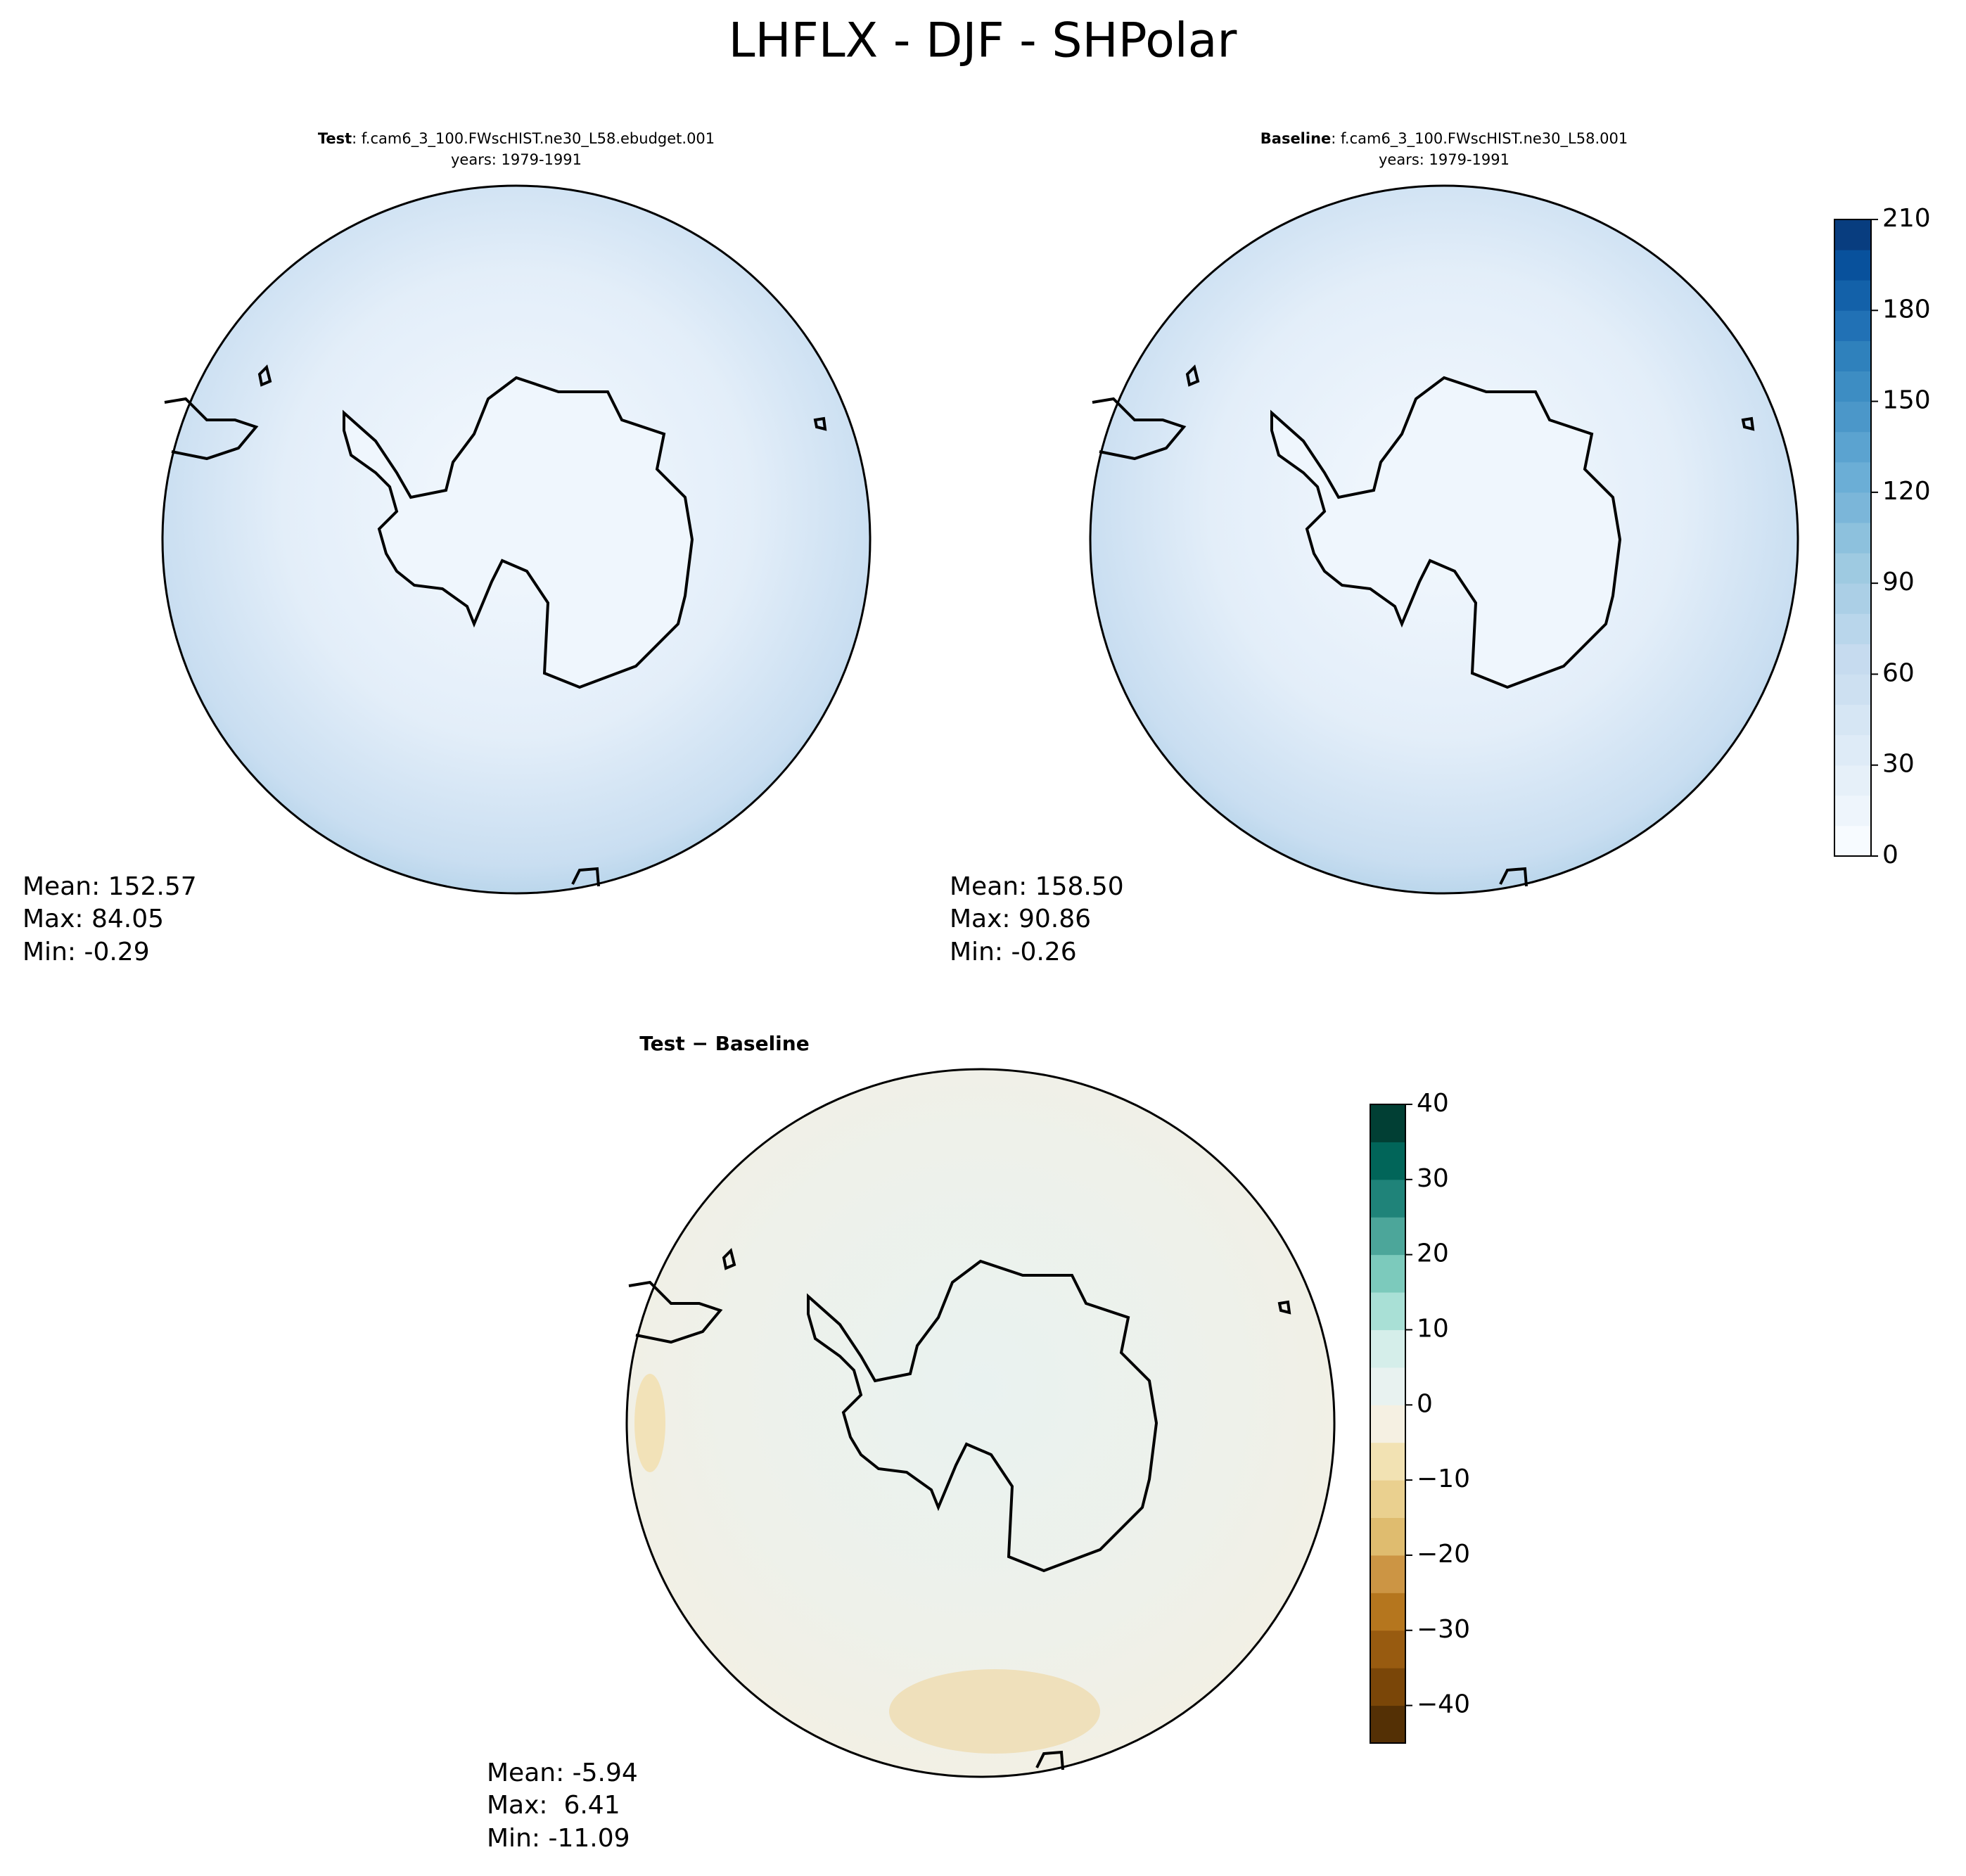 Image resolution: width=1966 pixels, height=1876 pixels. Describe the element at coordinates (93, 919) in the screenshot. I see `stat: Max: 84.05` at that location.